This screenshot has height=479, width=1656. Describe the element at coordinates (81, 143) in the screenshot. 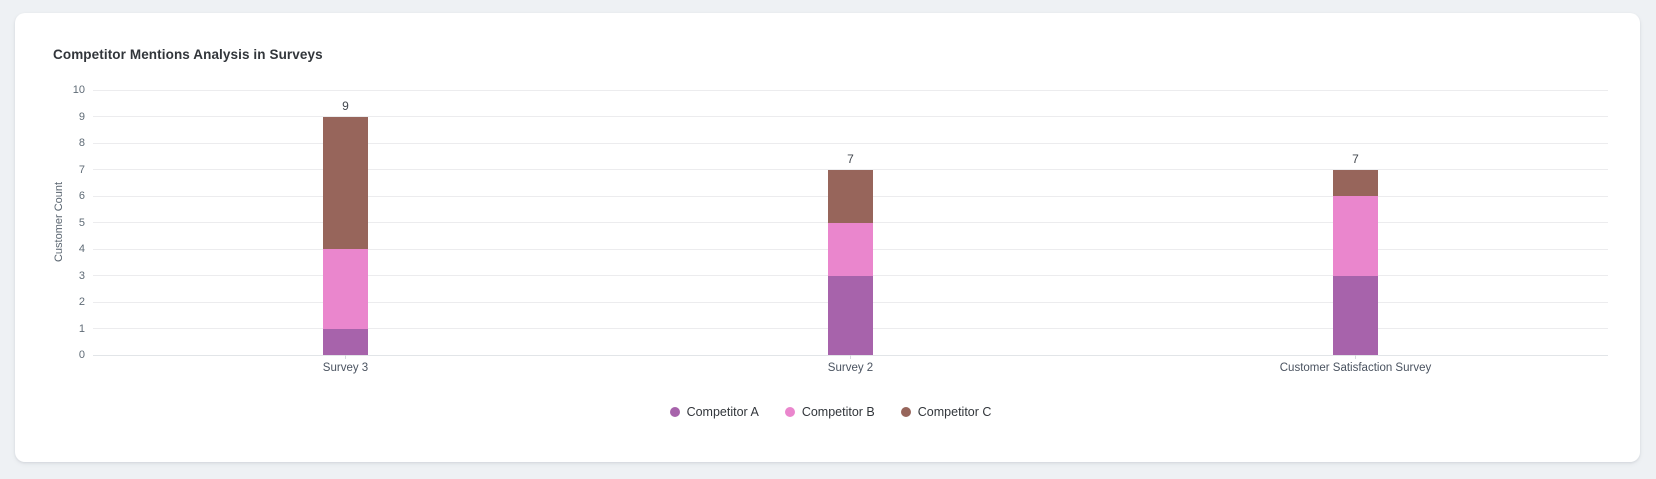

I see `y-tick-label-8: 8` at that location.